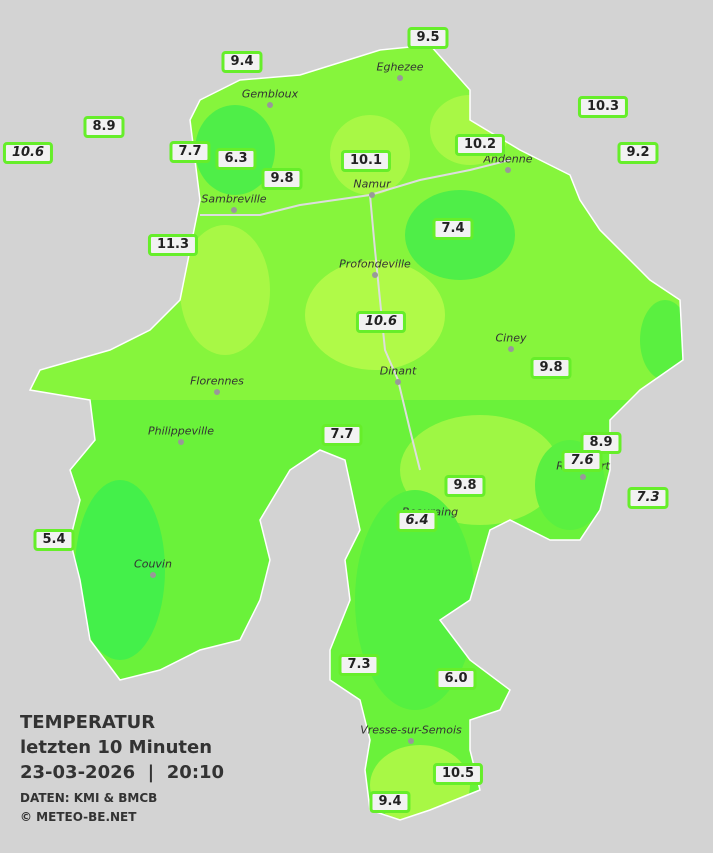 This screenshot has width=713, height=853. What do you see at coordinates (456, 679) in the screenshot?
I see `station-temperature: 6.0` at bounding box center [456, 679].